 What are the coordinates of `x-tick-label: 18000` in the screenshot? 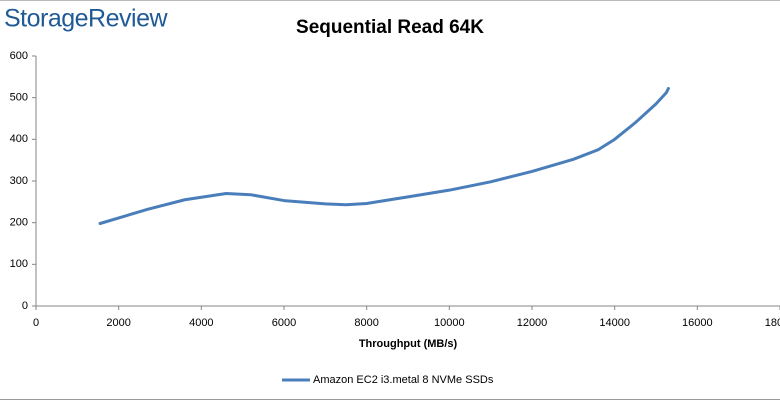 It's located at (772, 323).